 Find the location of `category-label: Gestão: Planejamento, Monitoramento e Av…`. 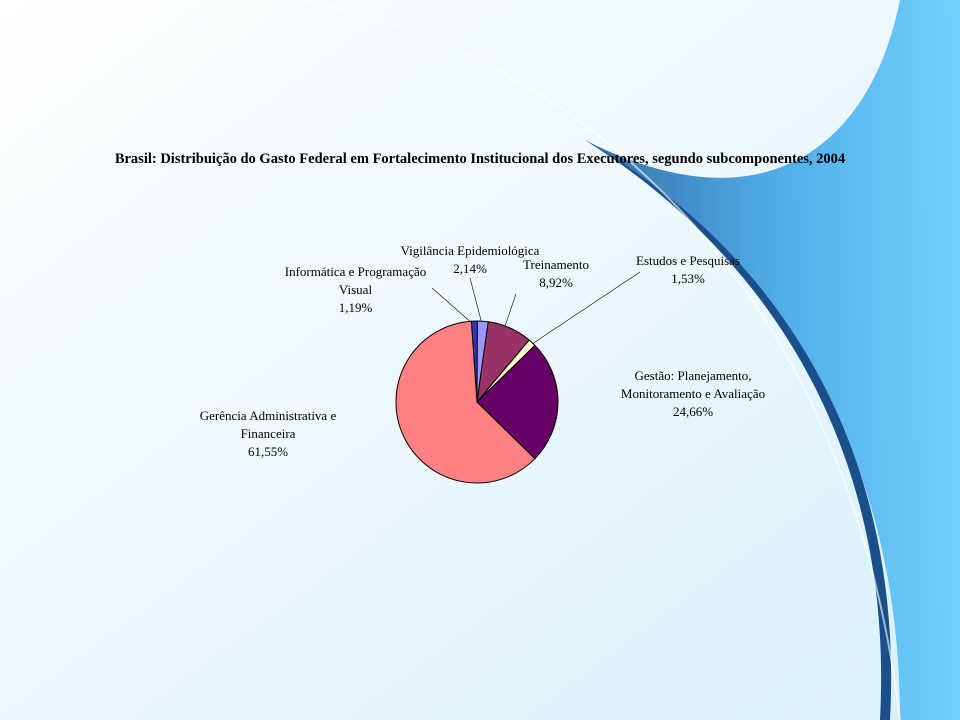

category-label: Gestão: Planejamento, Monitoramento e Av… is located at coordinates (693, 384).